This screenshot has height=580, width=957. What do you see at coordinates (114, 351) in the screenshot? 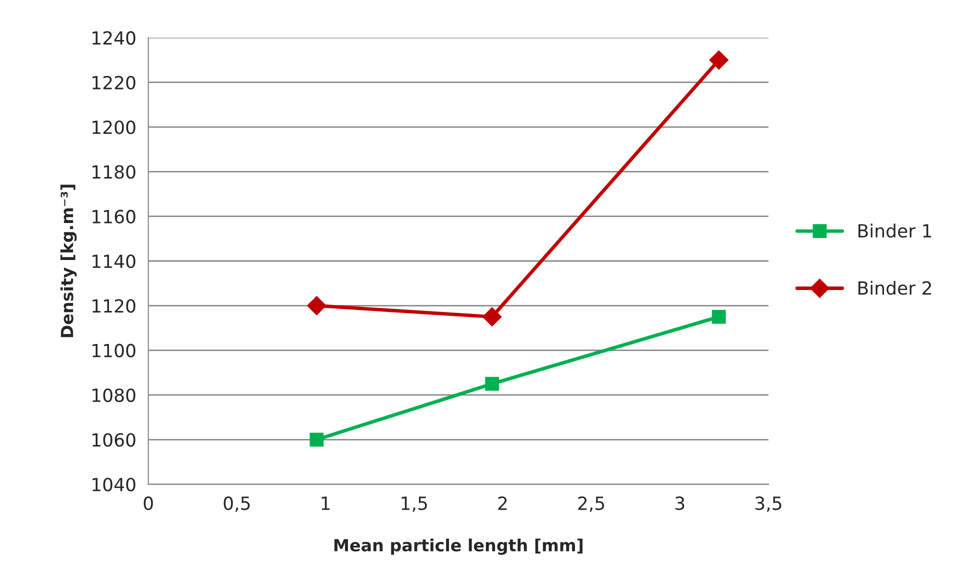
I see `y-tick-label: 1100` at bounding box center [114, 351].